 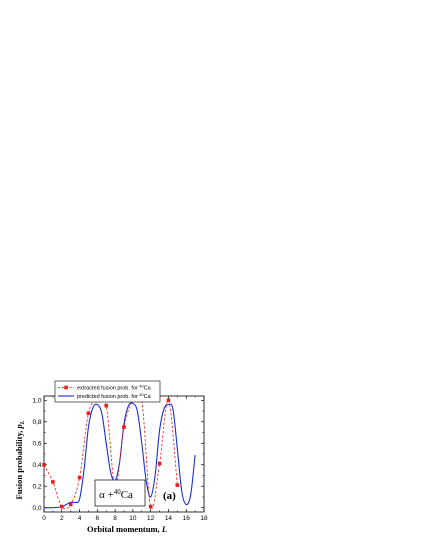 I want to click on legend-extracted-marker, so click(x=66, y=387).